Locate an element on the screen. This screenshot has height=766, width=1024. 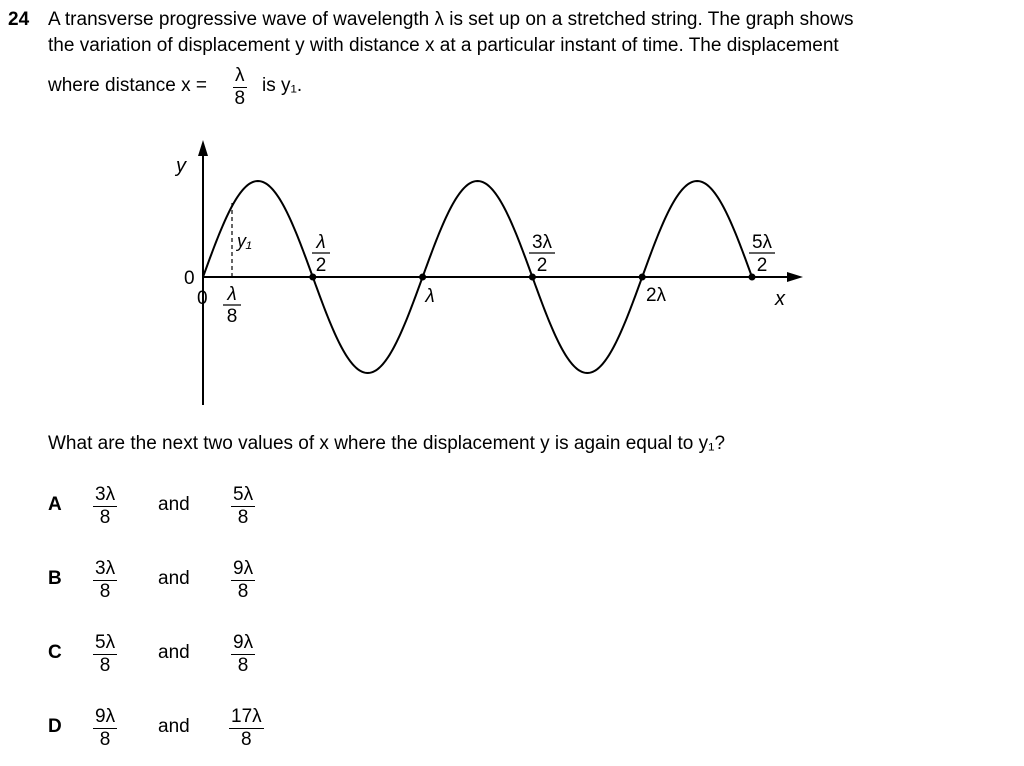
fraction-numerator: λ is located at coordinates (240, 76).